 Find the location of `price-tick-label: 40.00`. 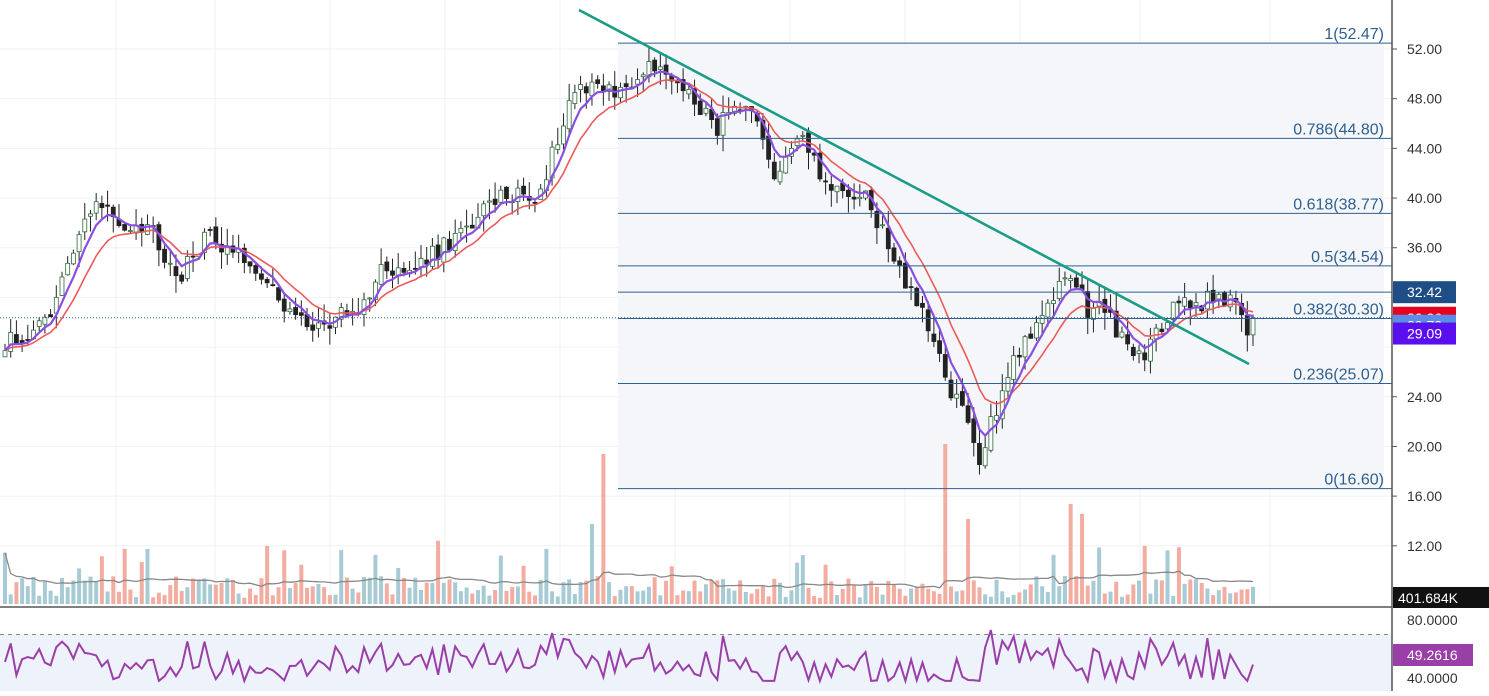

price-tick-label: 40.00 is located at coordinates (1424, 198).